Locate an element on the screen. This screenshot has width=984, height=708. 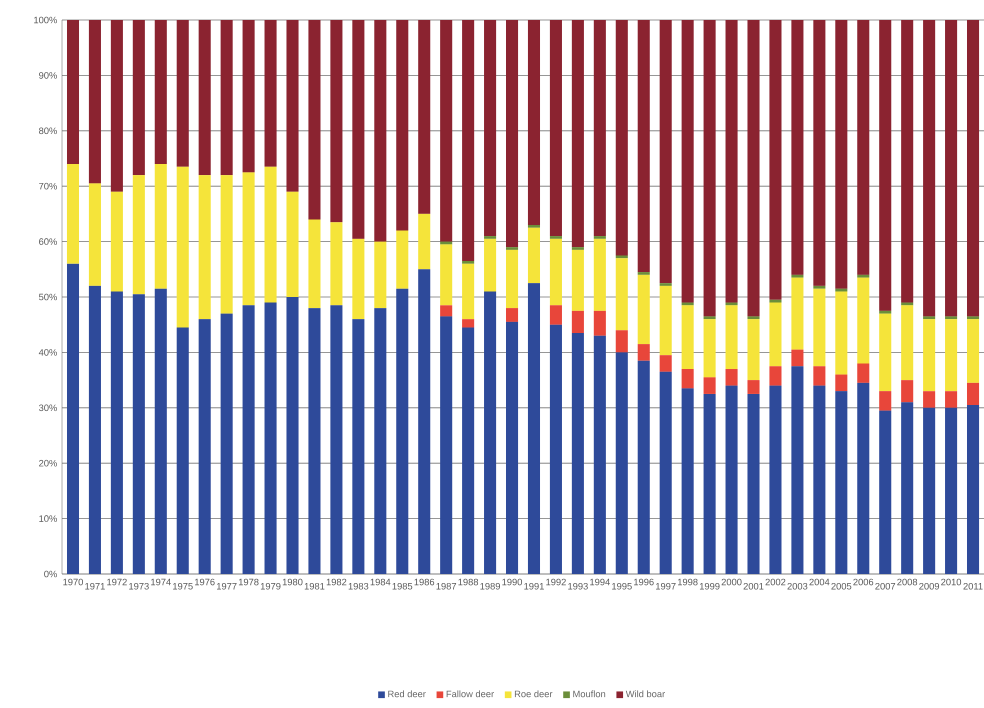
x-tick-label: 1975 is located at coordinates (183, 586).